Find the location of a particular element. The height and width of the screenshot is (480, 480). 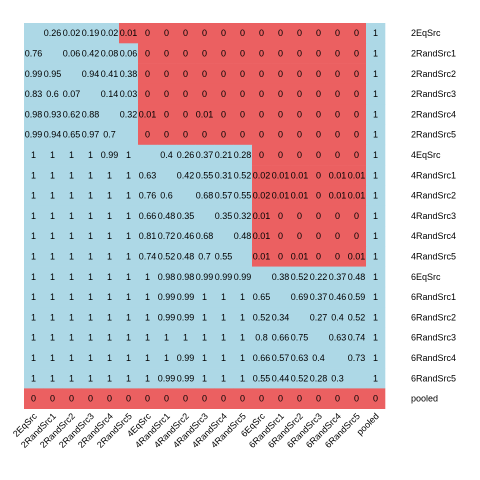

cell-value-label: 0.35 is located at coordinates (186, 216).